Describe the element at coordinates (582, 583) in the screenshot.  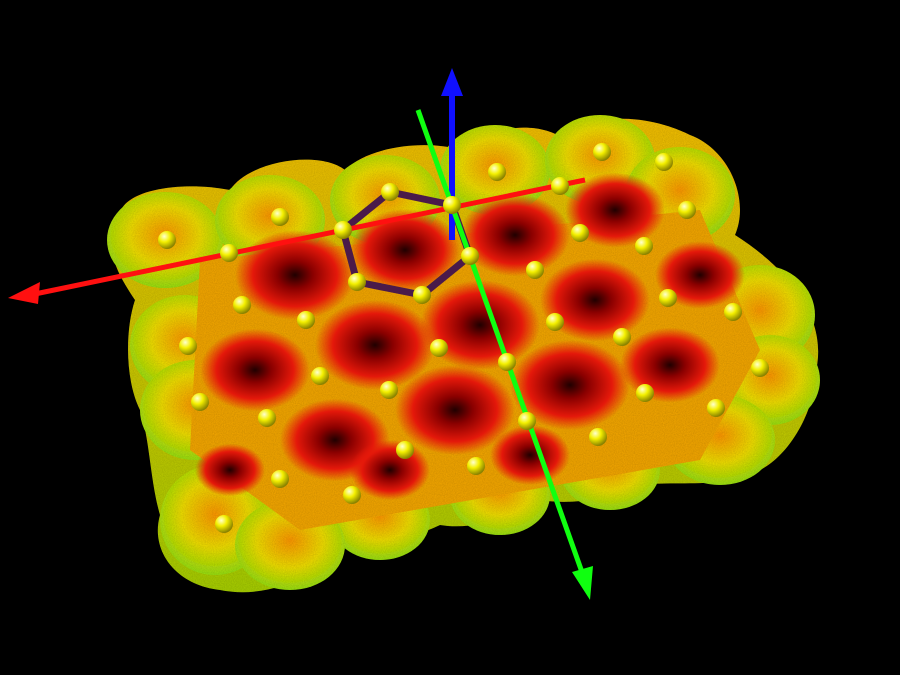
I see `y-axis-arrowhead` at that location.